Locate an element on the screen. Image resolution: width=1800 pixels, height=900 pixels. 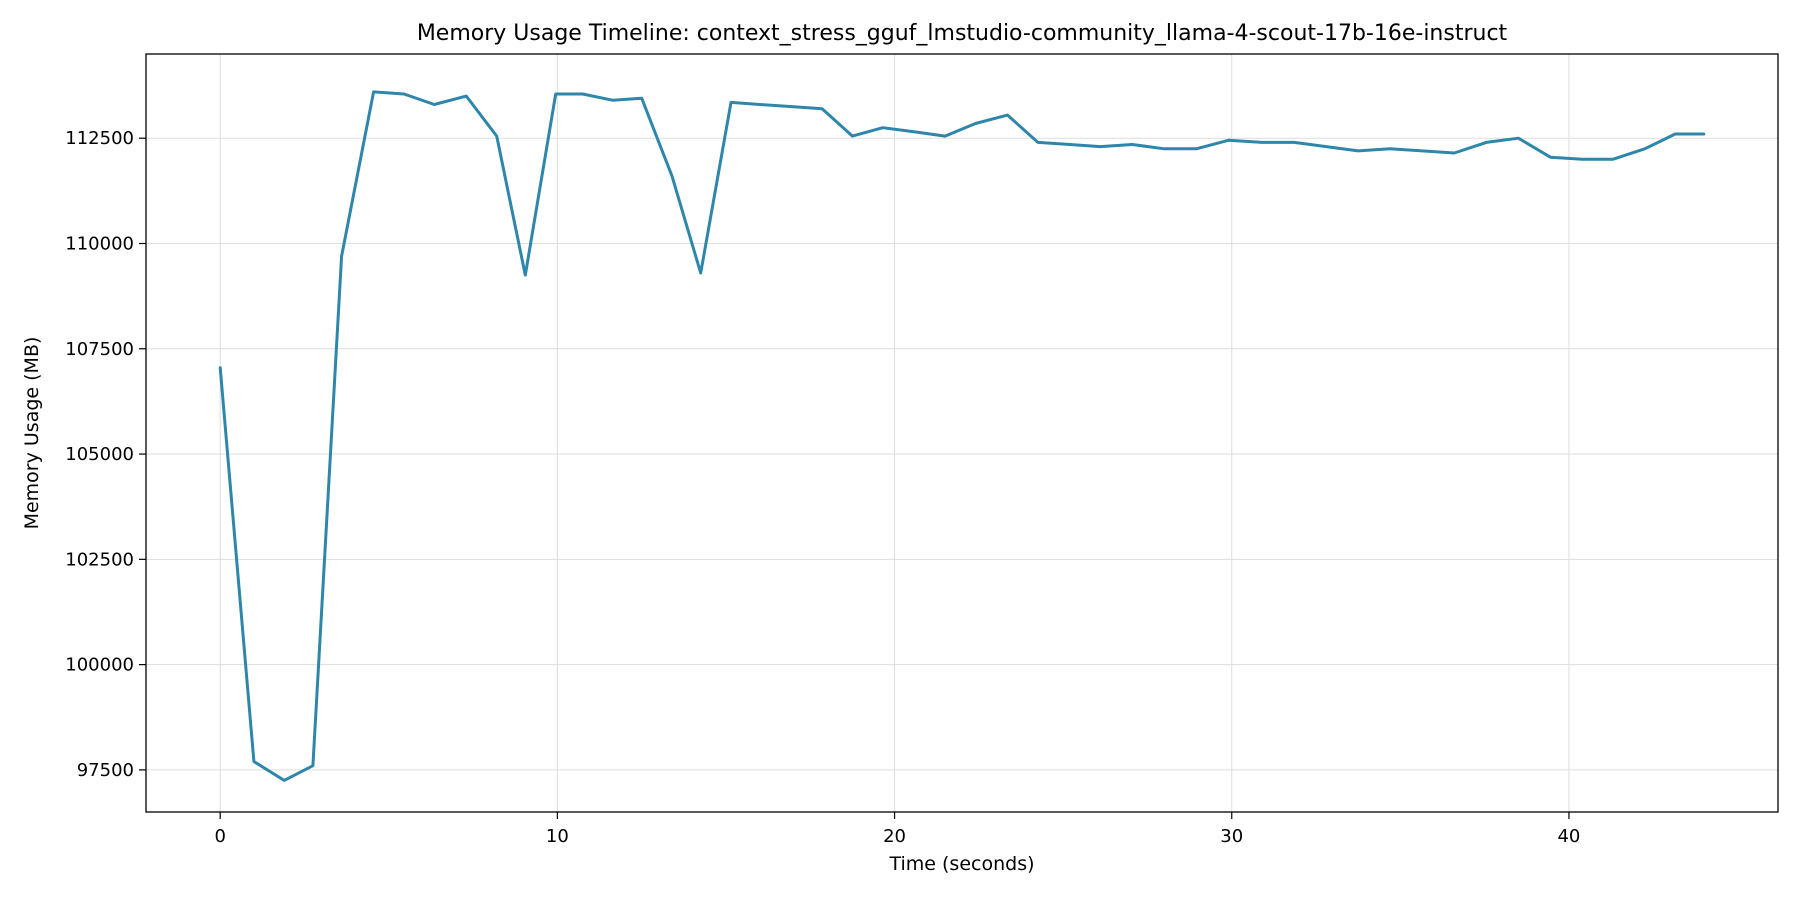
y-axis-label: Memory Usage (MB) is located at coordinates (32, 433).